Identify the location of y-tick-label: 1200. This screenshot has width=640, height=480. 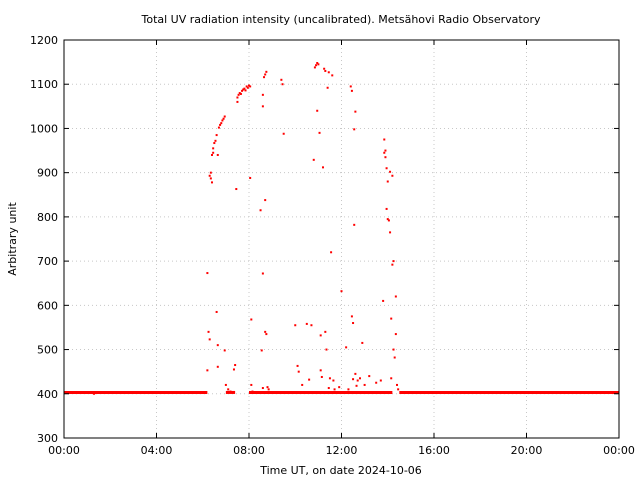
(44, 40).